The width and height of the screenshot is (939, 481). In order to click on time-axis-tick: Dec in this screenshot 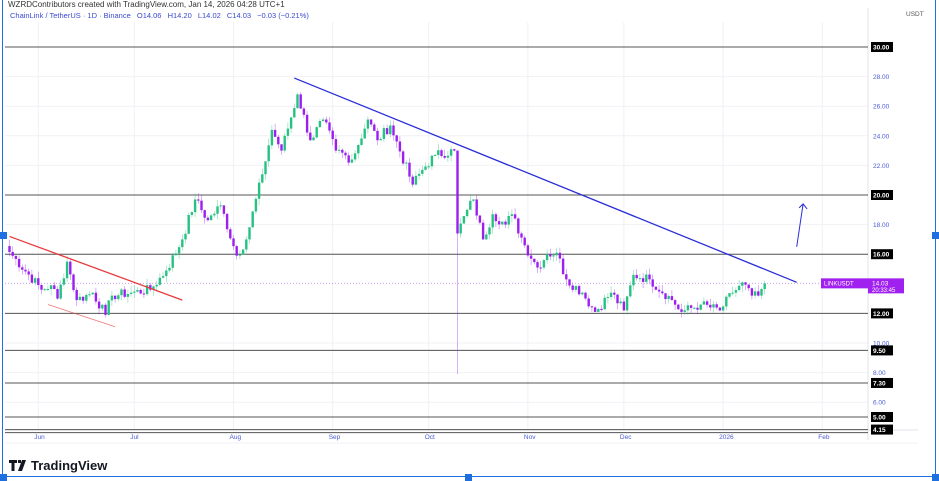, I will do `click(626, 437)`.